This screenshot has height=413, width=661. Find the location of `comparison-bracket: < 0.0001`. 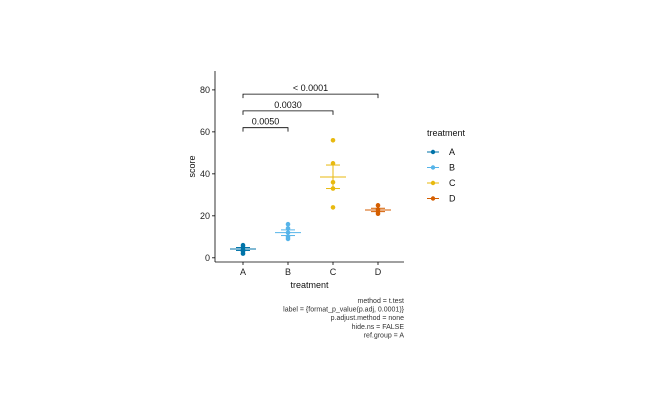

comparison-bracket: < 0.0001 is located at coordinates (310, 91).